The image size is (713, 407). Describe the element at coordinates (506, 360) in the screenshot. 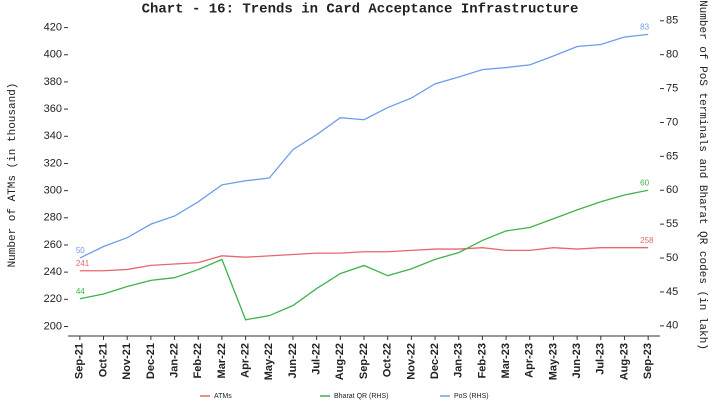

I see `x-tick-label: Mar-23` at that location.